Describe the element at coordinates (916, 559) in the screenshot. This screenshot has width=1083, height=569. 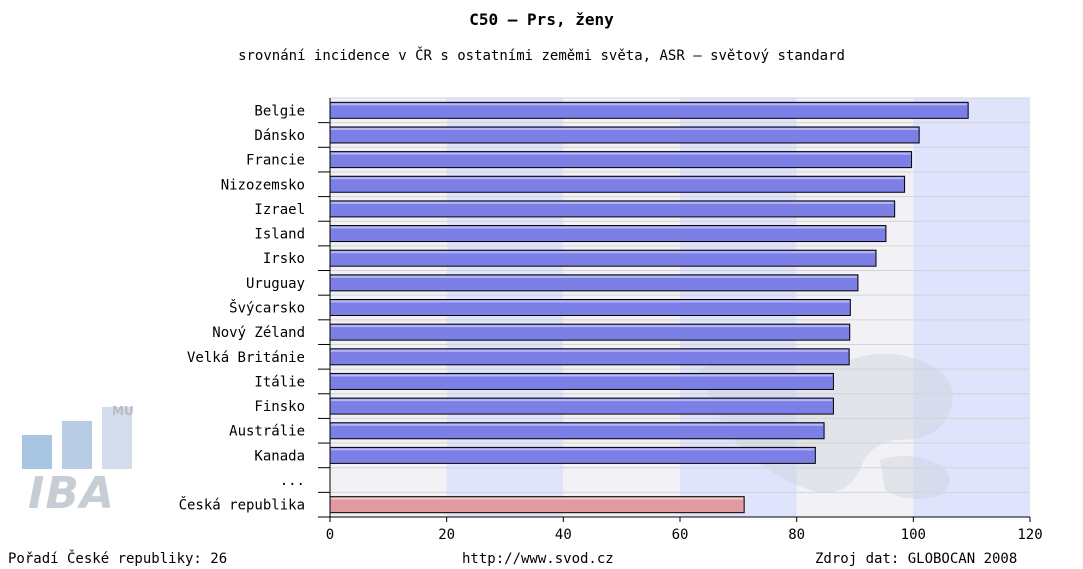
I see `footer-source: Zdroj dat: GLOBOCAN 2008` at that location.